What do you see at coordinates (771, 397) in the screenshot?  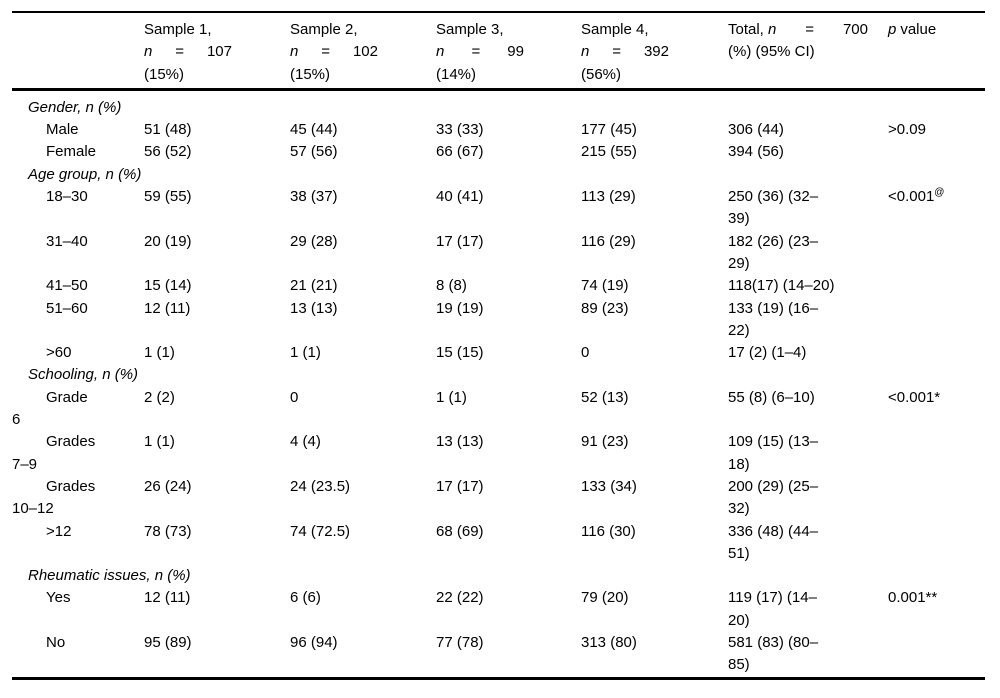 I see `cell-total: 55 (8) (6–10)` at bounding box center [771, 397].